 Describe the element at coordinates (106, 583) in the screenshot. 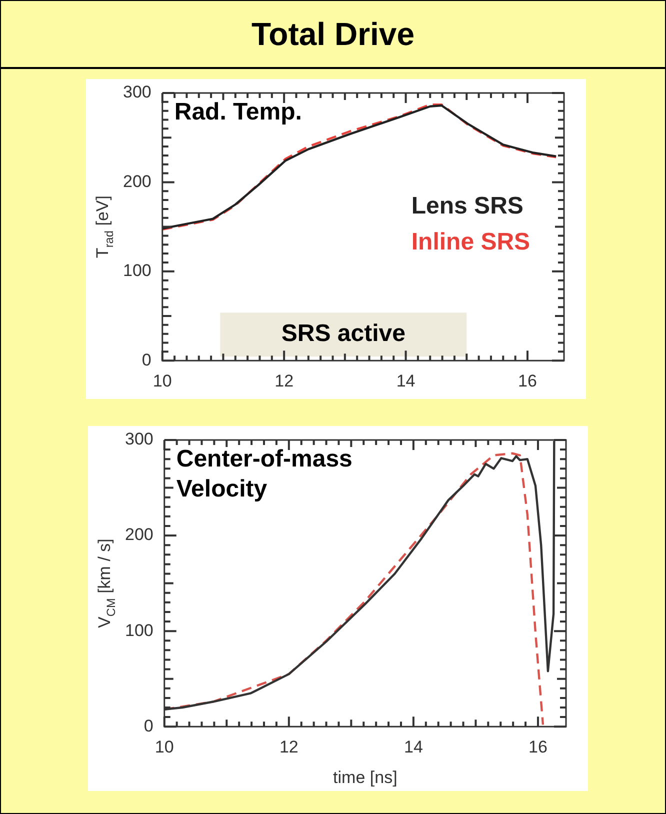

I see `y-axis-title: VCM [km / s]` at that location.